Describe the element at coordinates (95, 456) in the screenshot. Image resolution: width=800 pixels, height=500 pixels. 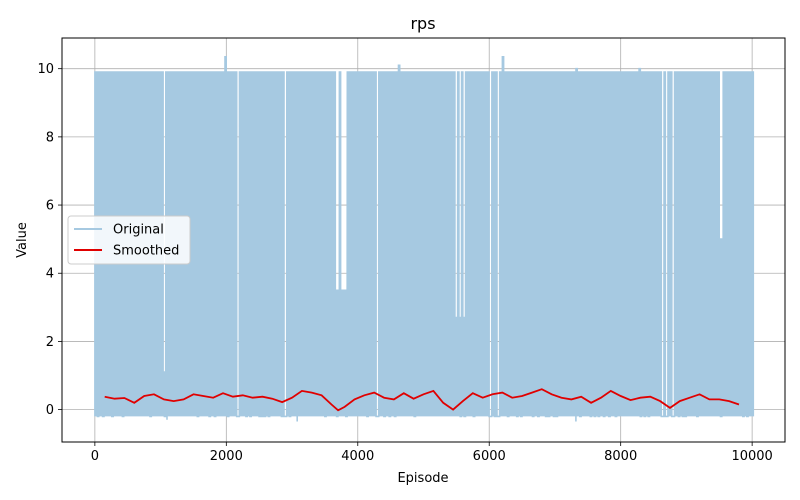
I see `x-tick-label: 0` at that location.